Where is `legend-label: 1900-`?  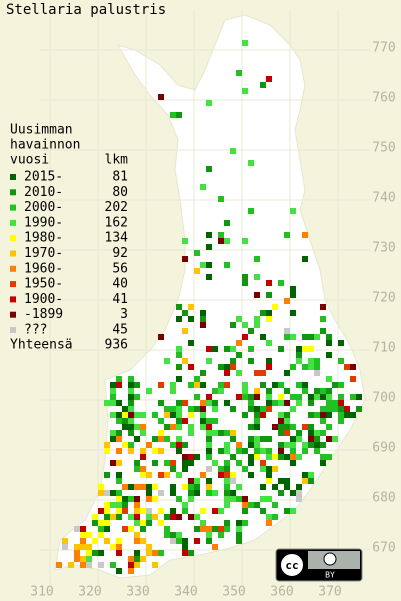 legend-label: 1900- is located at coordinates (43, 299).